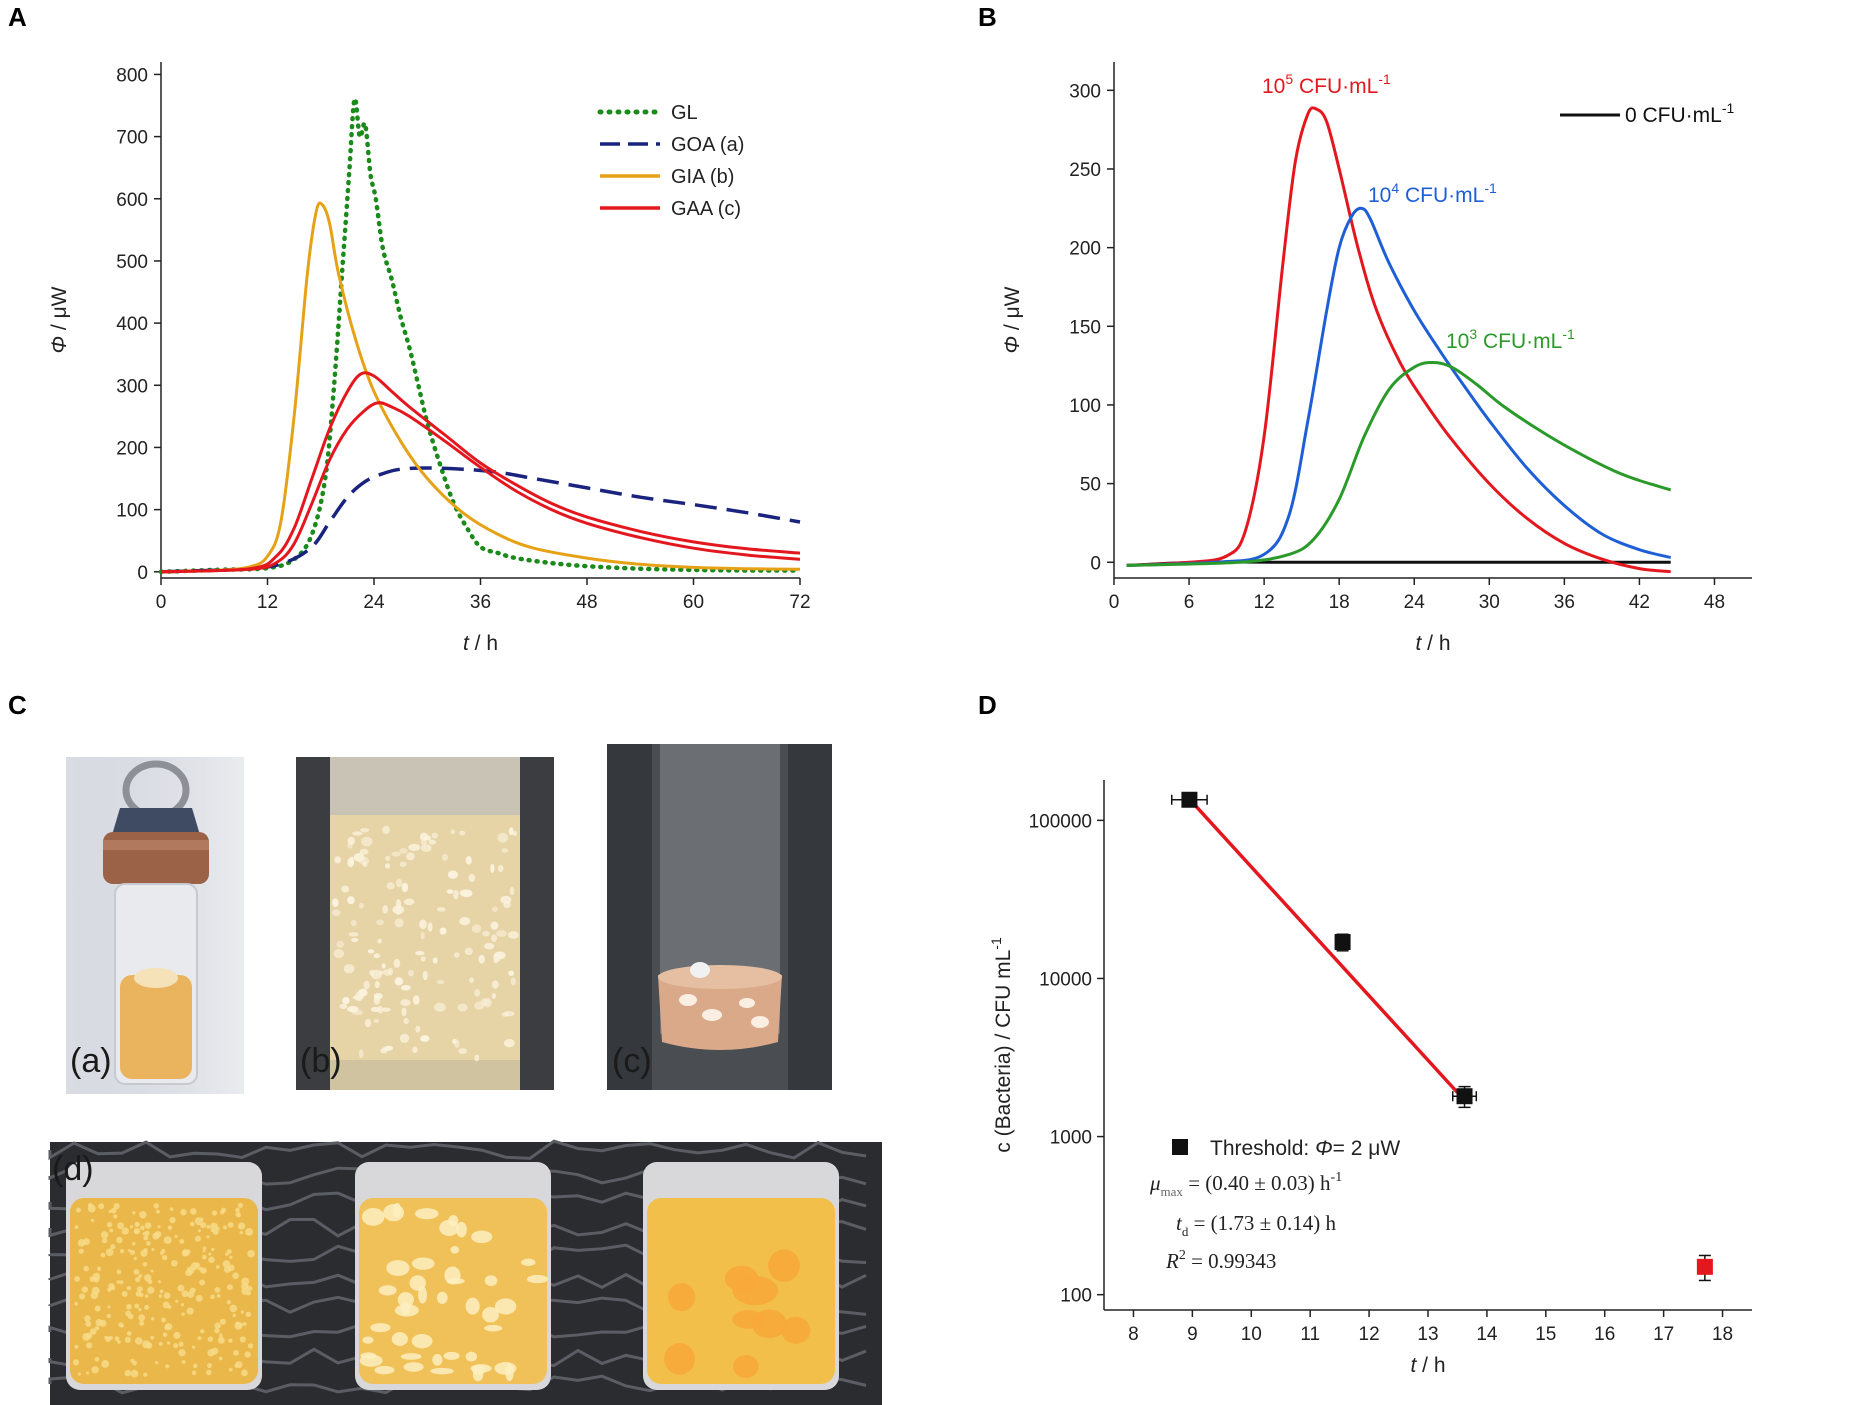  What do you see at coordinates (1325, 947) in the screenshot?
I see `d-fit-line` at bounding box center [1325, 947].